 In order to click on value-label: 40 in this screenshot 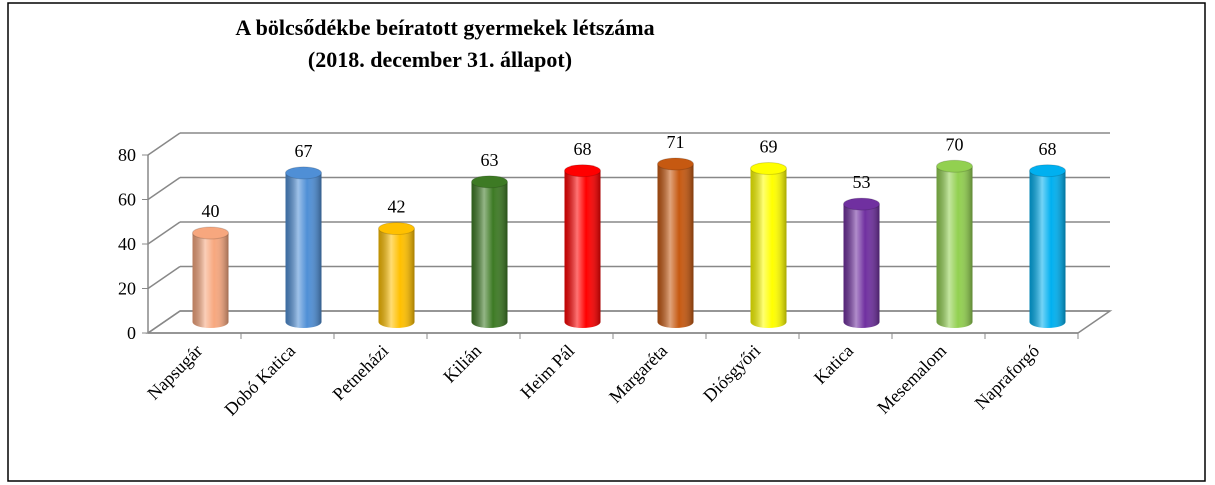, I will do `click(211, 211)`.